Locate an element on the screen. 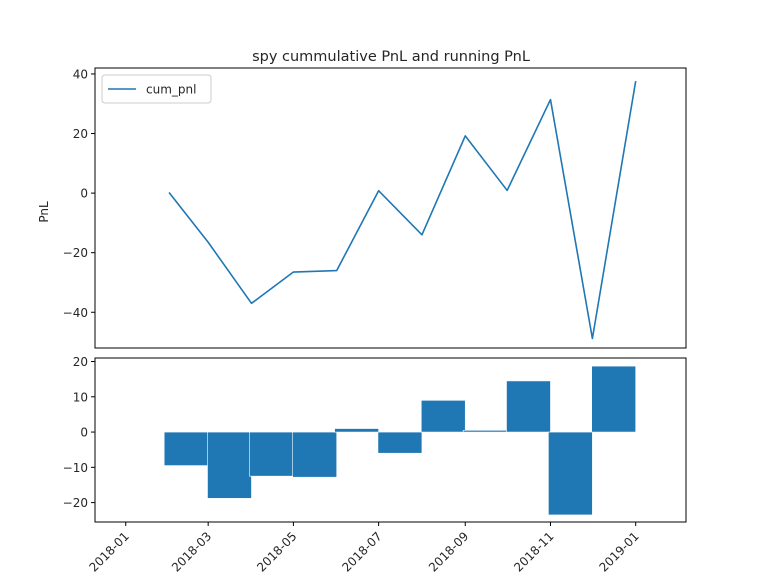 The height and width of the screenshot is (587, 762). legend: cum_pnl is located at coordinates (156, 89).